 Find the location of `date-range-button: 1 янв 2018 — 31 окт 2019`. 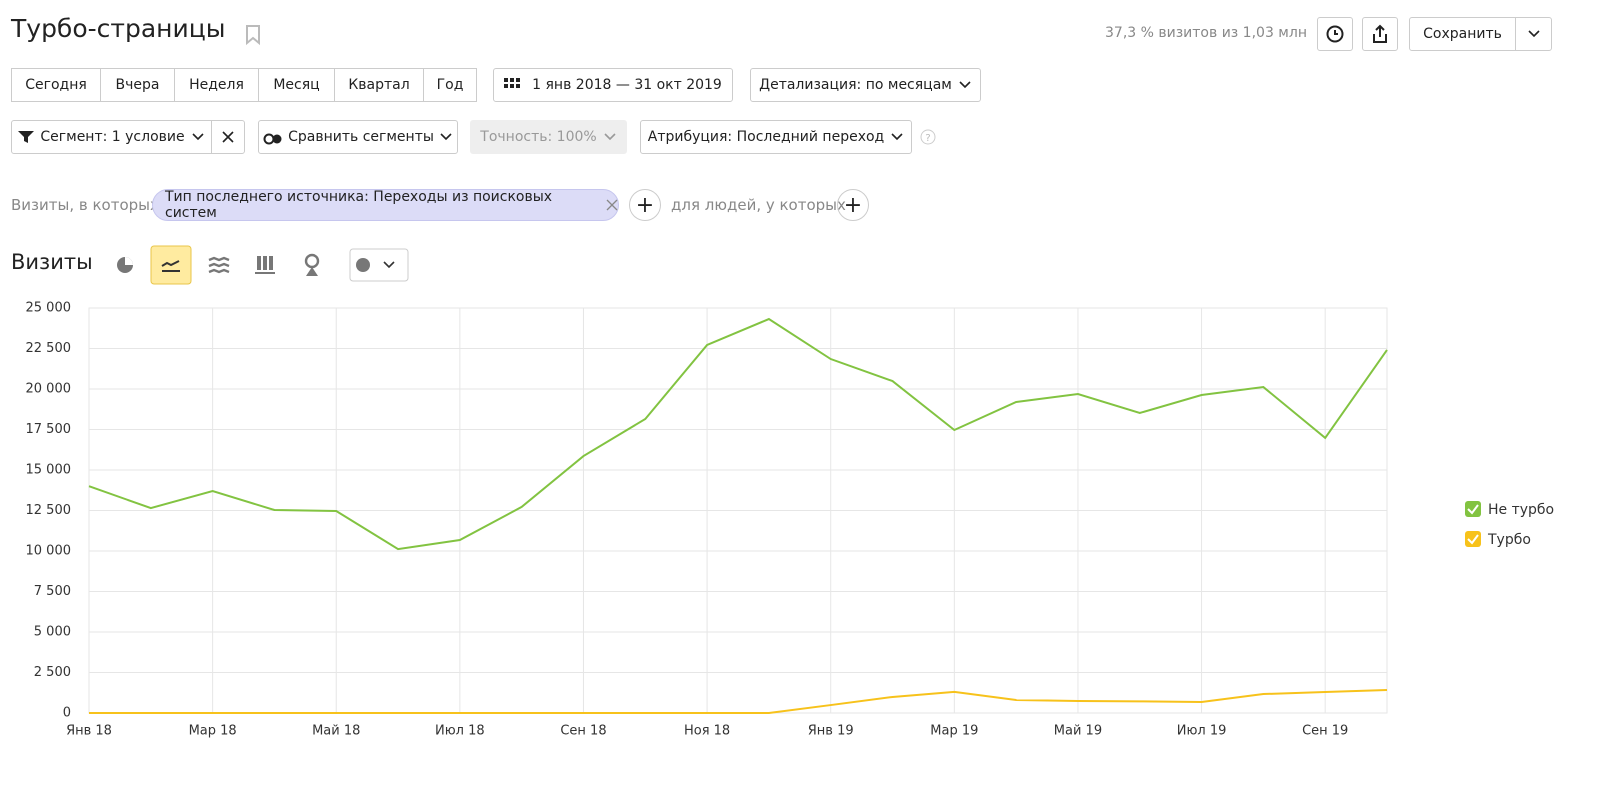

date-range-button: 1 янв 2018 — 31 окт 2019 is located at coordinates (613, 85).